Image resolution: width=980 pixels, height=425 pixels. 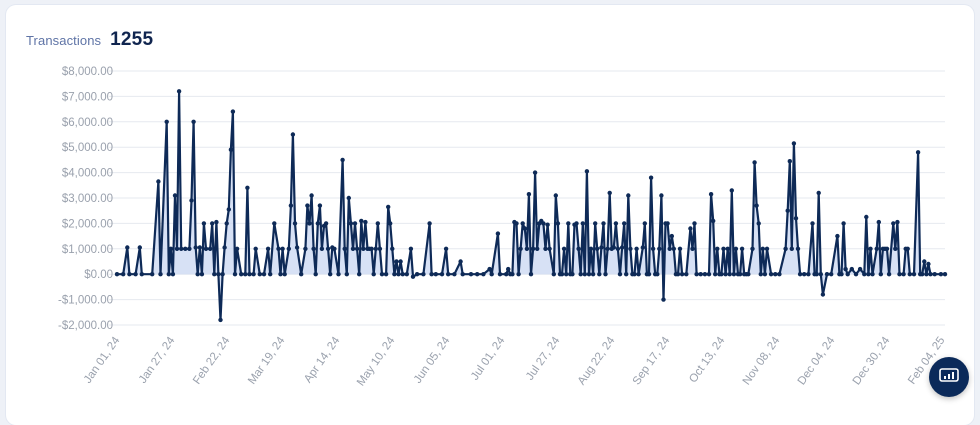 What do you see at coordinates (87, 148) in the screenshot?
I see `y-tick-label: $5,000.00` at bounding box center [87, 148].